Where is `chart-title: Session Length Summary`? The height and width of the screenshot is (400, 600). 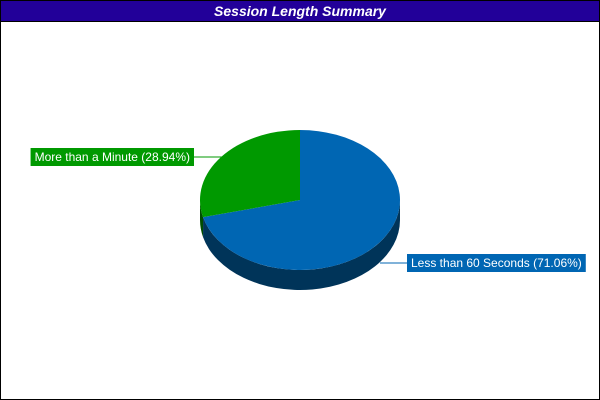
chart-title: Session Length Summary is located at coordinates (300, 11).